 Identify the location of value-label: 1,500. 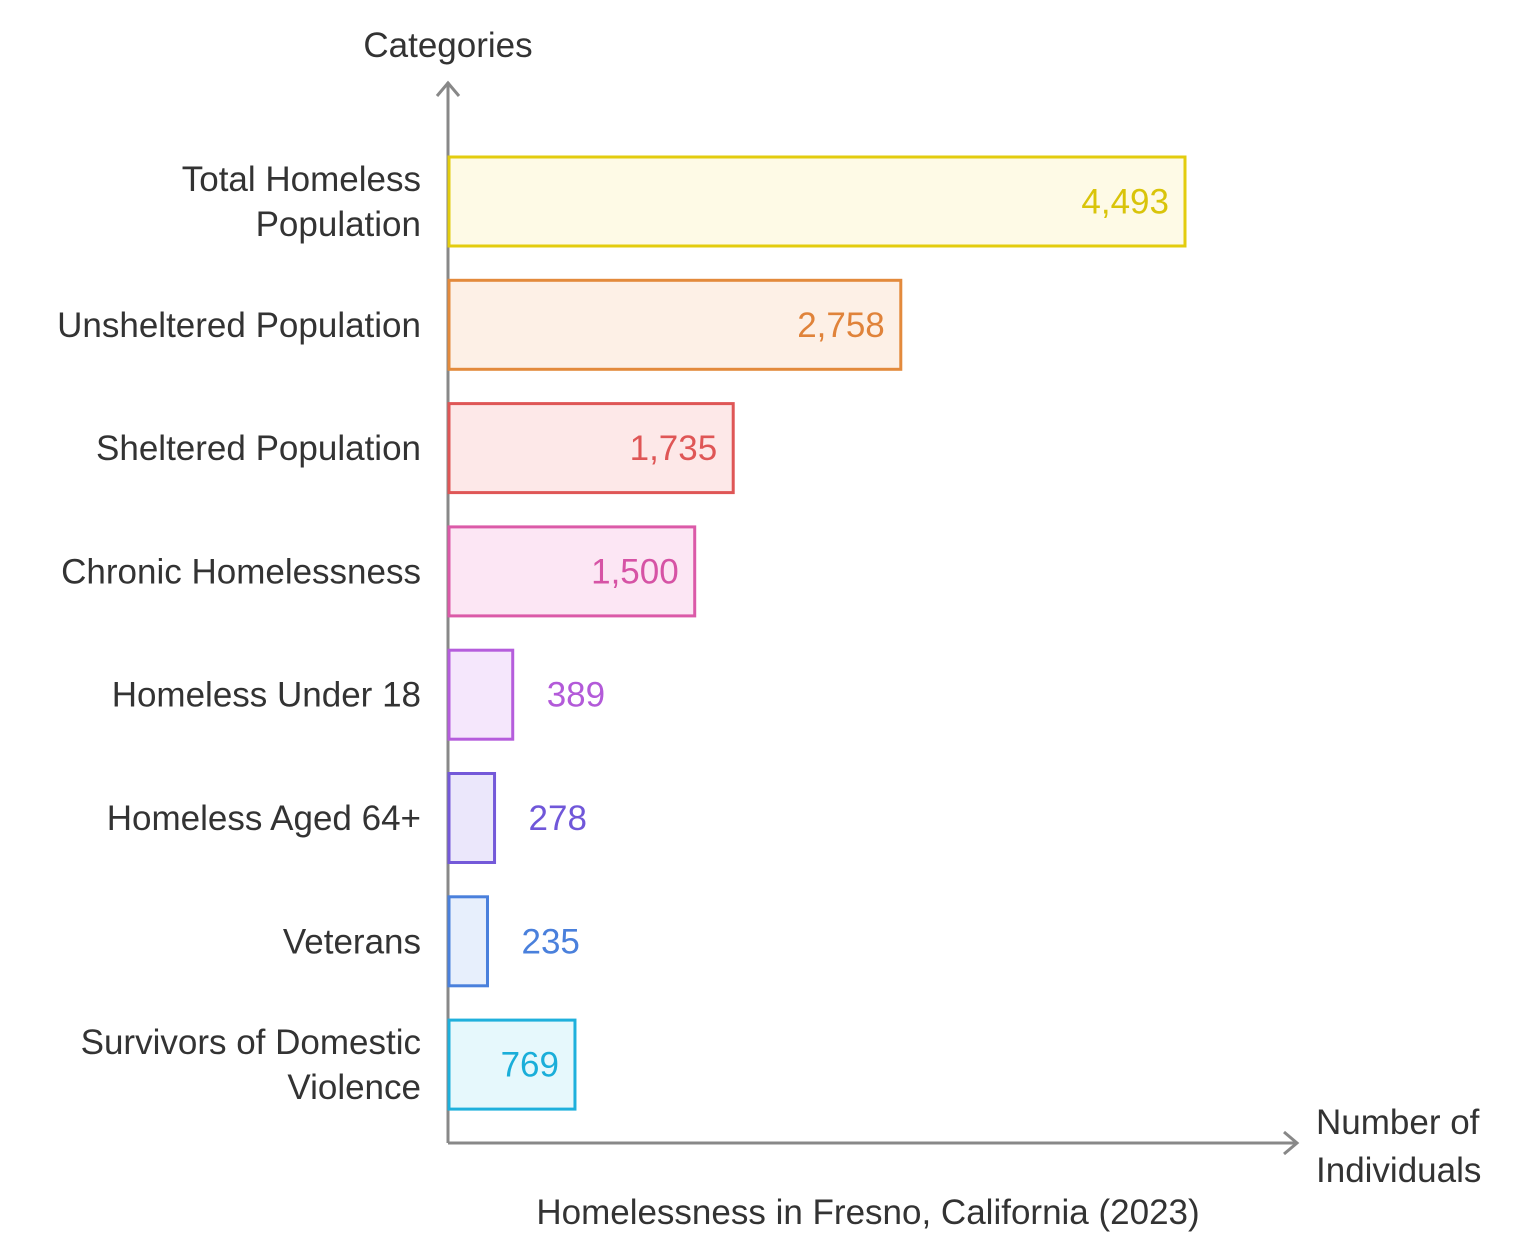
(635, 571).